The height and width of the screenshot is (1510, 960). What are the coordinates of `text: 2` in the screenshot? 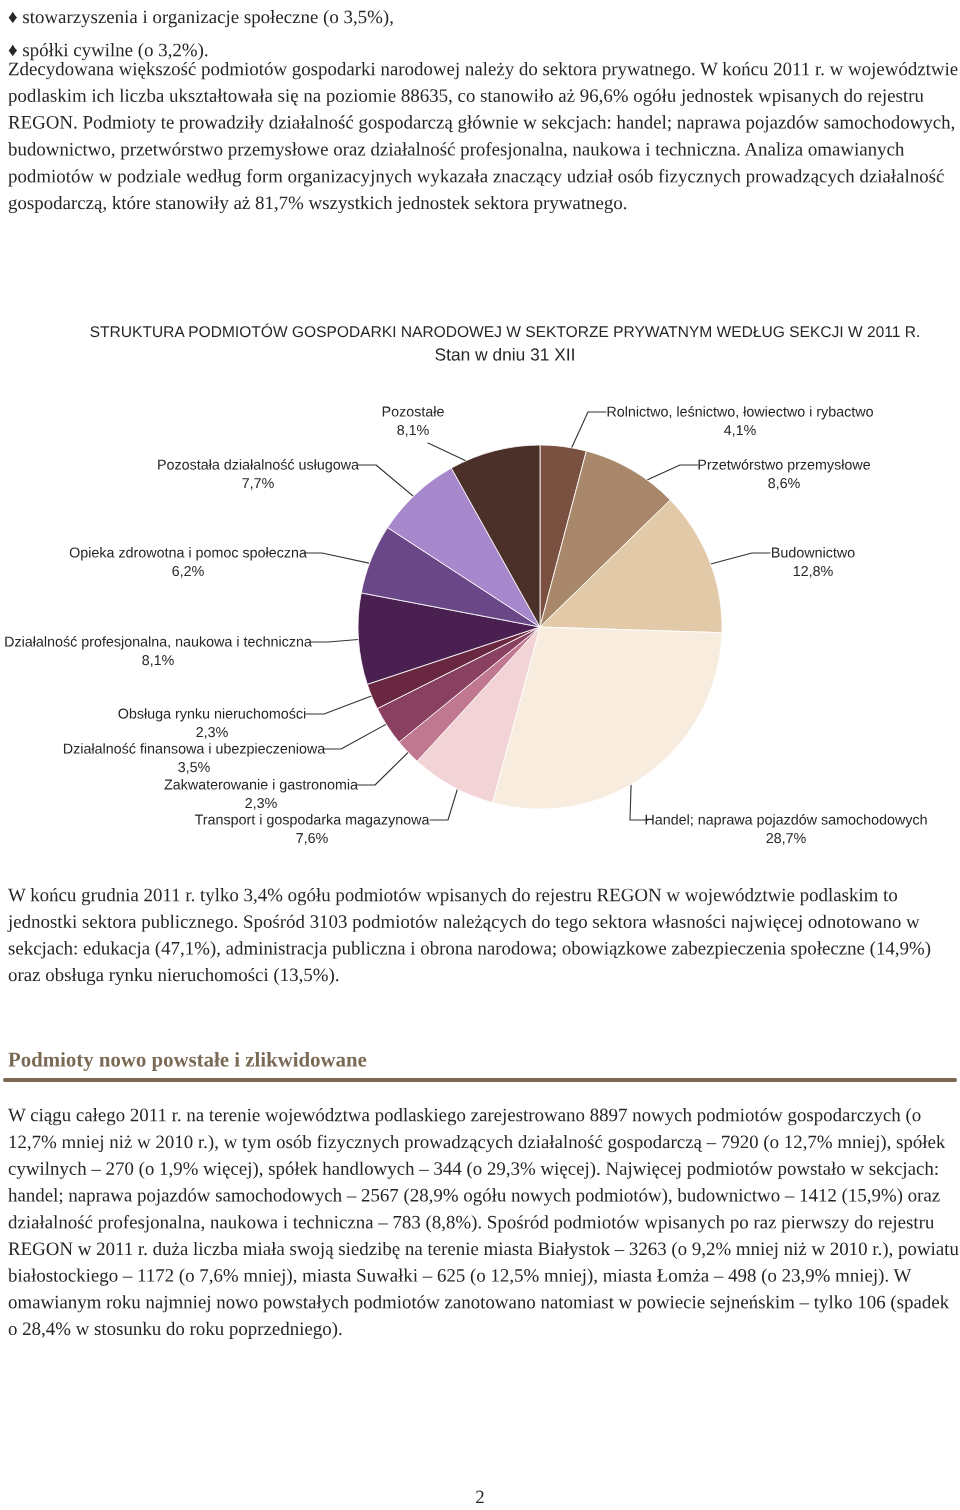 It's located at (480, 1497).